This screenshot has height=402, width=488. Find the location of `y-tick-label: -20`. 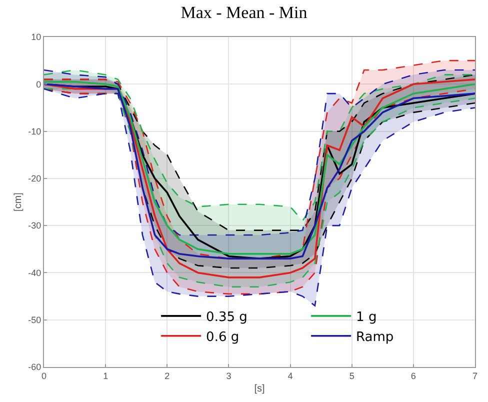

y-tick-label: -20 is located at coordinates (35, 179).